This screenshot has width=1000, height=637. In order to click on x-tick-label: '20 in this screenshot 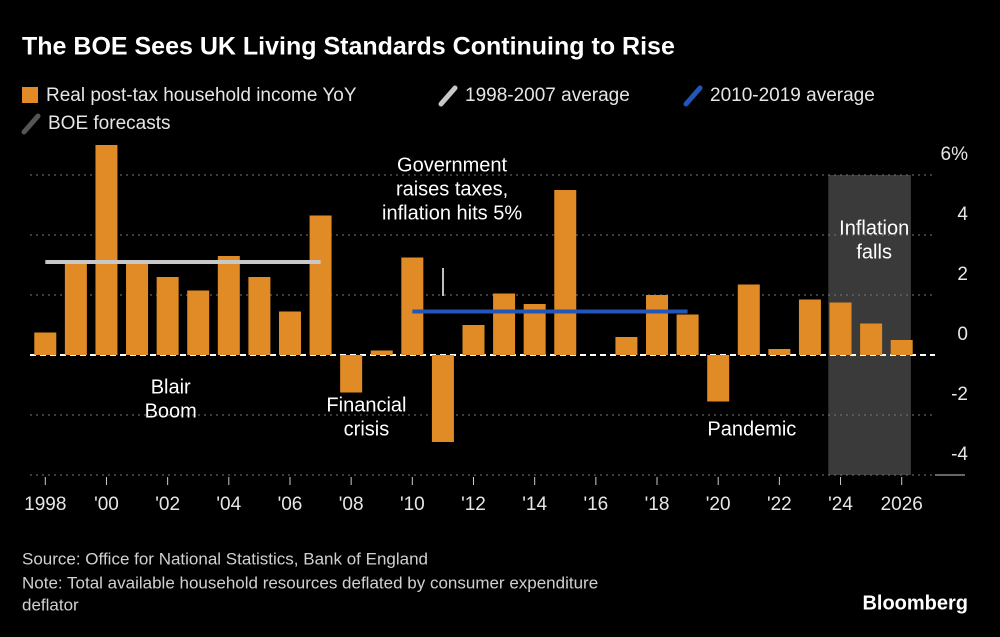, I will do `click(718, 504)`.